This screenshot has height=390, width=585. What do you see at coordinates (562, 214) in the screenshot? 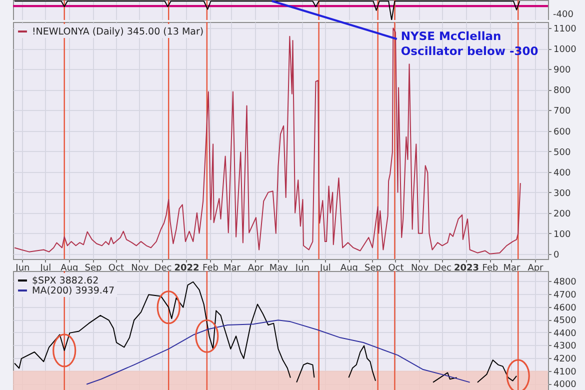
I see `y-tick-label: 200` at bounding box center [562, 214].